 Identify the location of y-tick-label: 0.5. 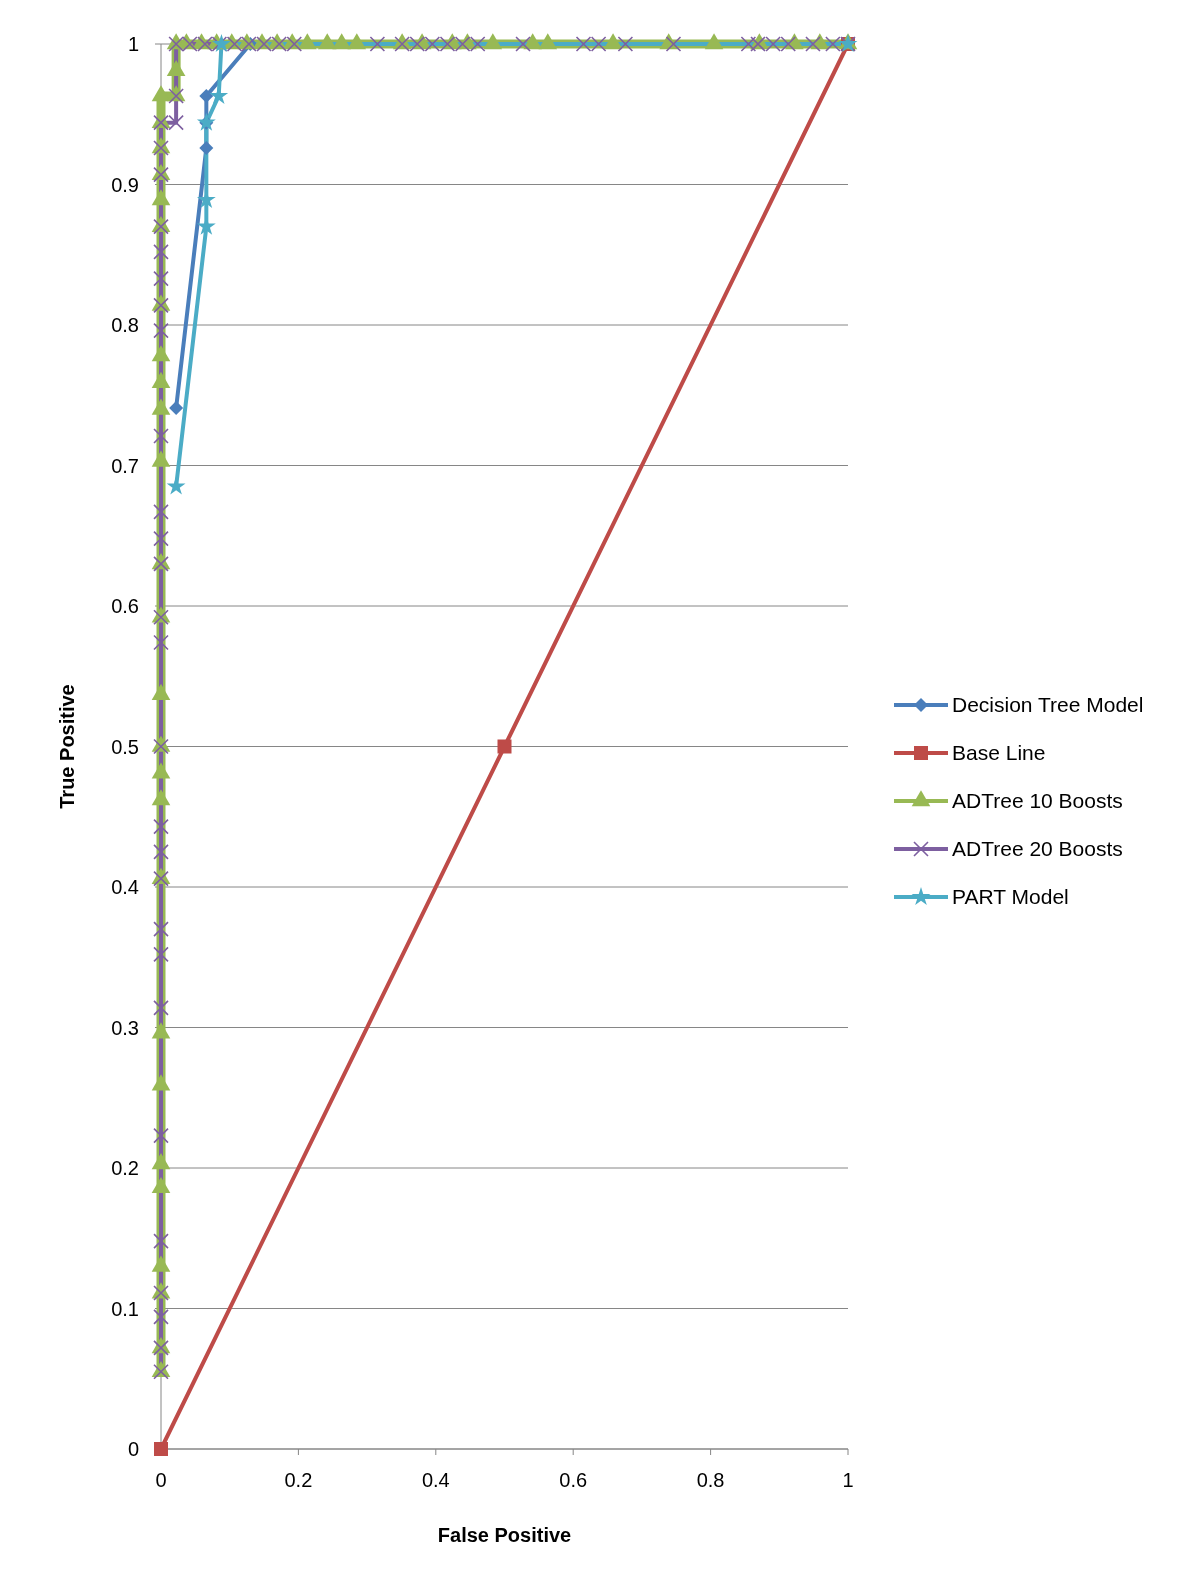
(125, 746).